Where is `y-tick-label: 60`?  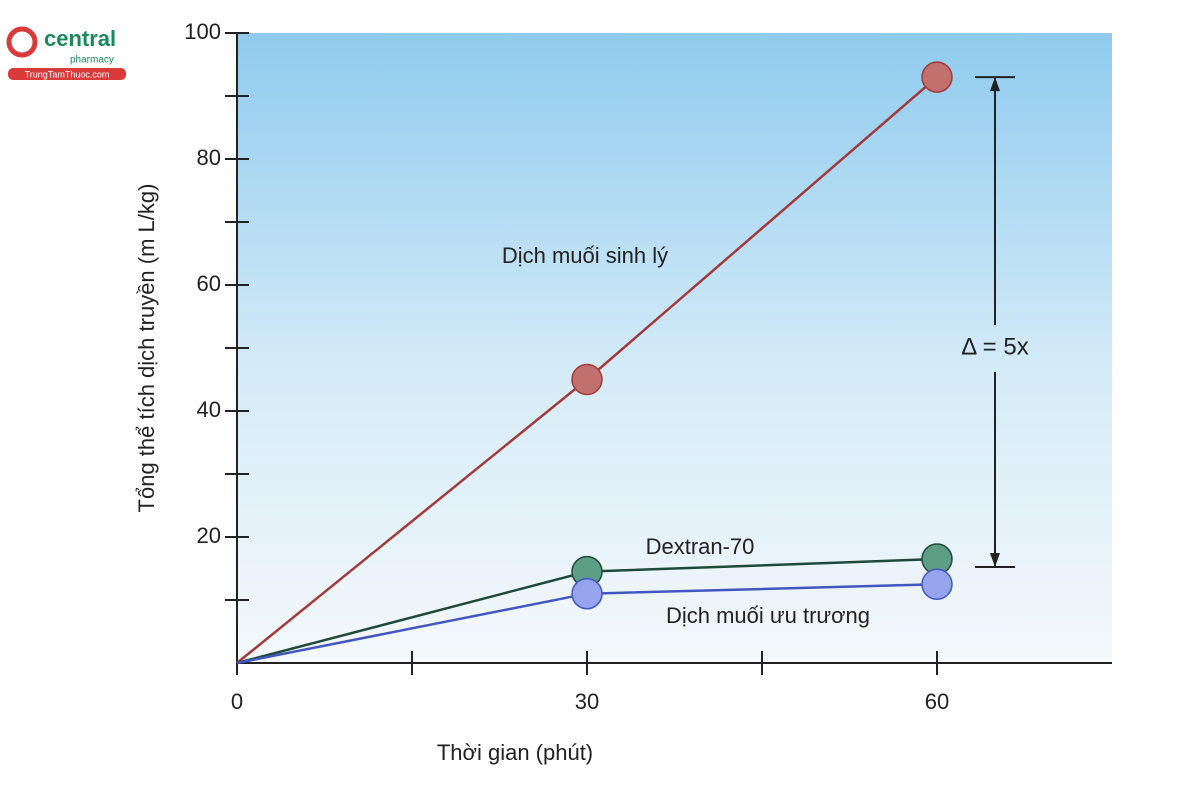
y-tick-label: 60 is located at coordinates (209, 283).